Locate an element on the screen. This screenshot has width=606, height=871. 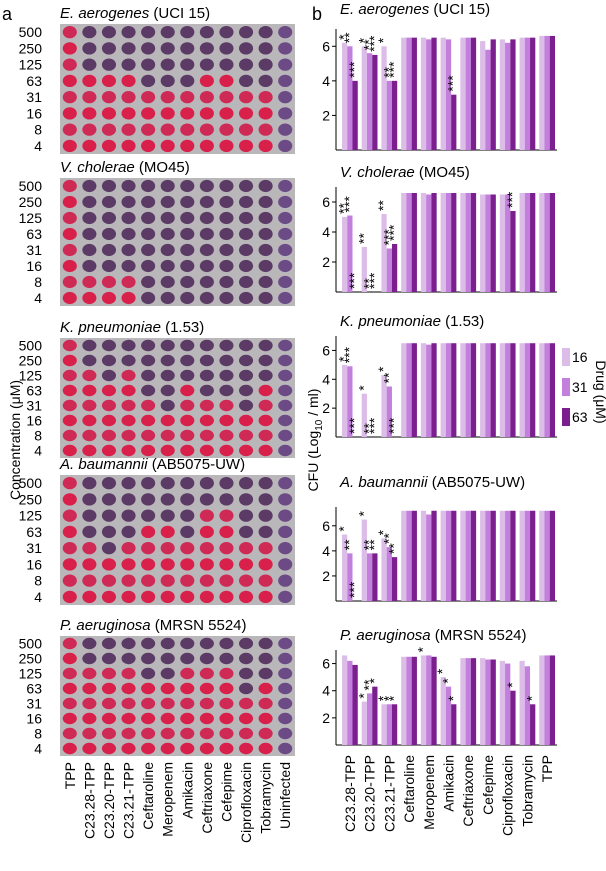
plot-title: K. pneumoniae (1.53) is located at coordinates (132, 327).